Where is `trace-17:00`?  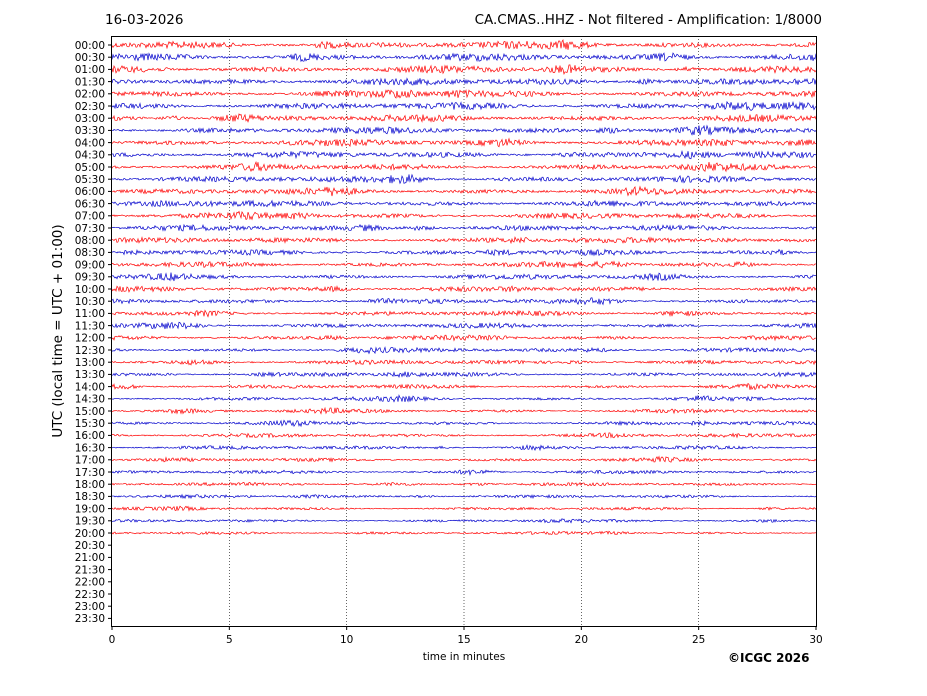 trace-17:00 is located at coordinates (464, 459).